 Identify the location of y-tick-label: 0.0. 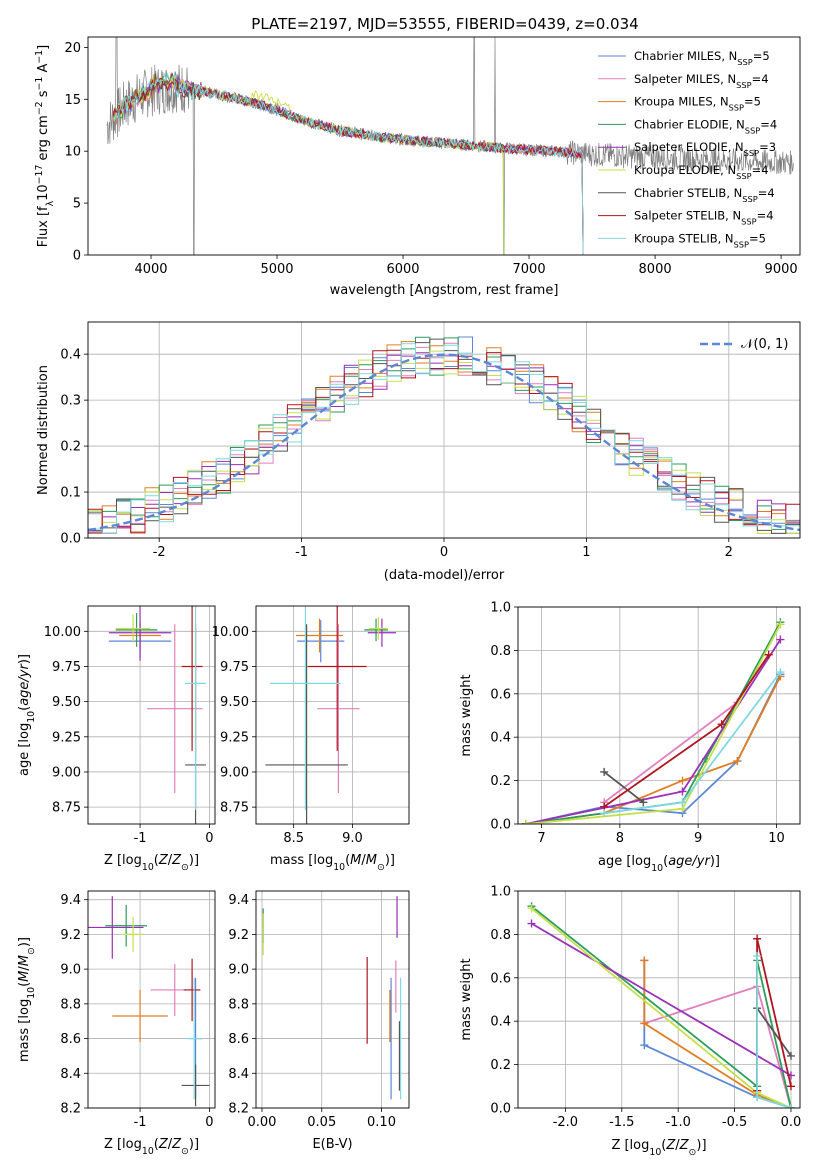
(500, 825).